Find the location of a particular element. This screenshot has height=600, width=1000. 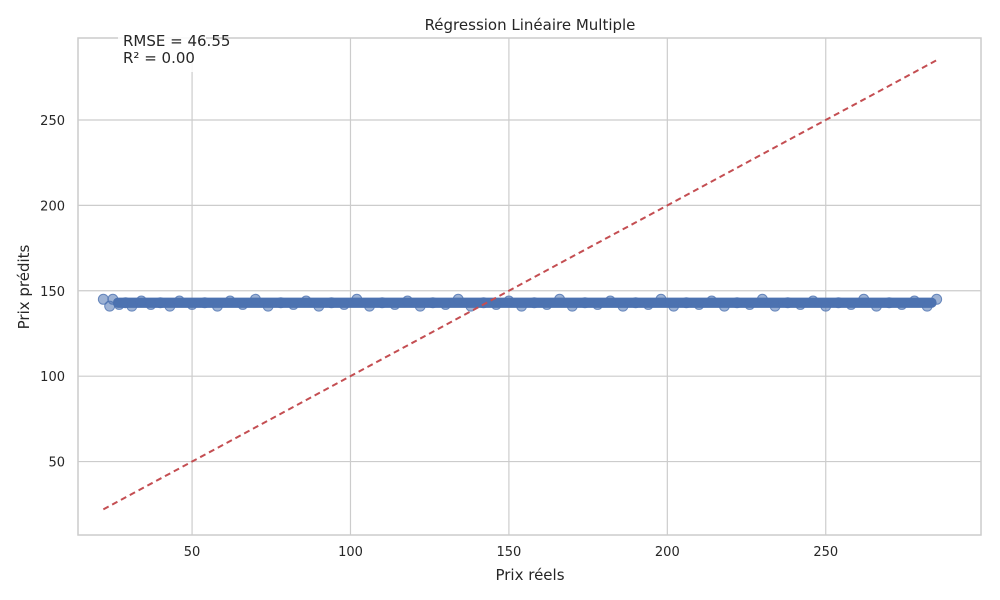

y-axis-label: Prix prédits is located at coordinates (24, 286).